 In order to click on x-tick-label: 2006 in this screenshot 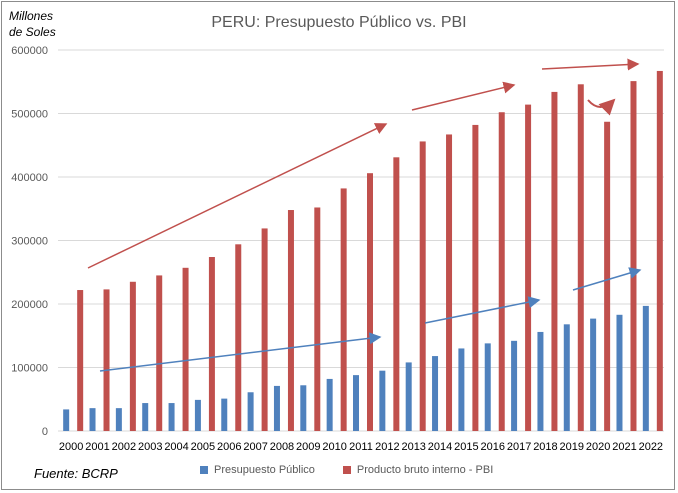, I will do `click(229, 447)`.